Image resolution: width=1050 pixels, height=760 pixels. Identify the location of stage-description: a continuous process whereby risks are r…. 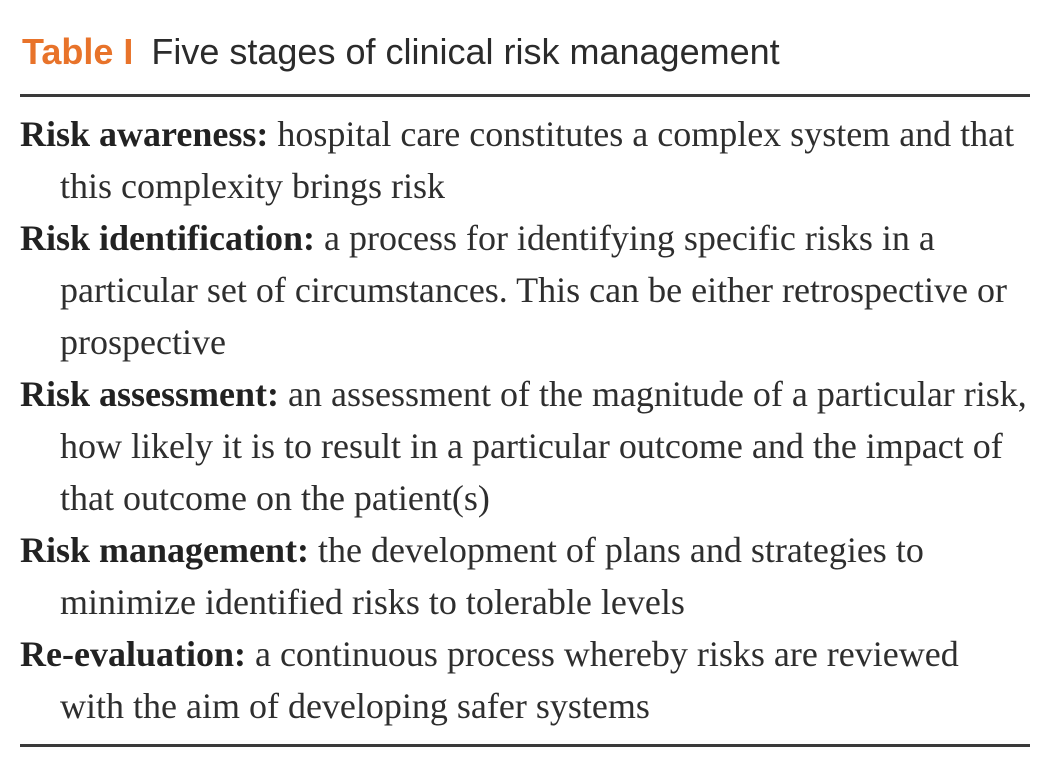
(509, 680).